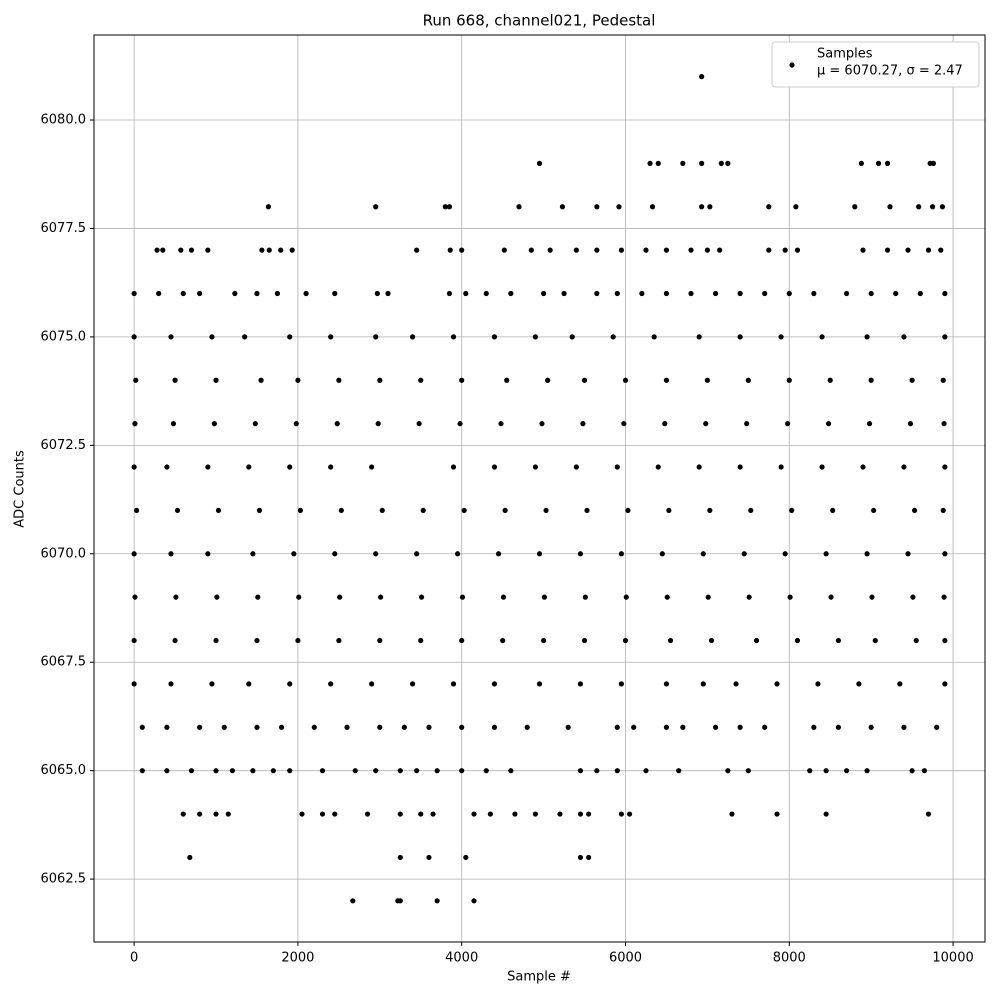 Image resolution: width=1000 pixels, height=1004 pixels. Describe the element at coordinates (64, 120) in the screenshot. I see `y-tick-label: 6080.0` at that location.